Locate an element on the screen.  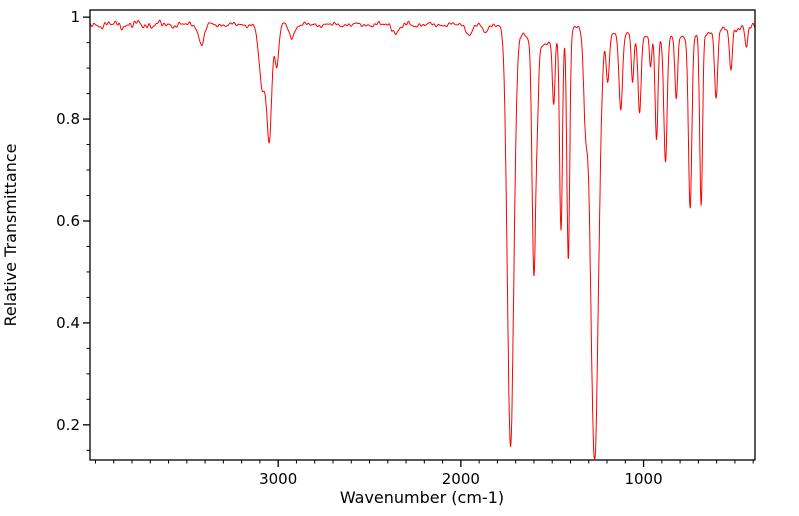
y-tick-label: 0.6 is located at coordinates (68, 221).